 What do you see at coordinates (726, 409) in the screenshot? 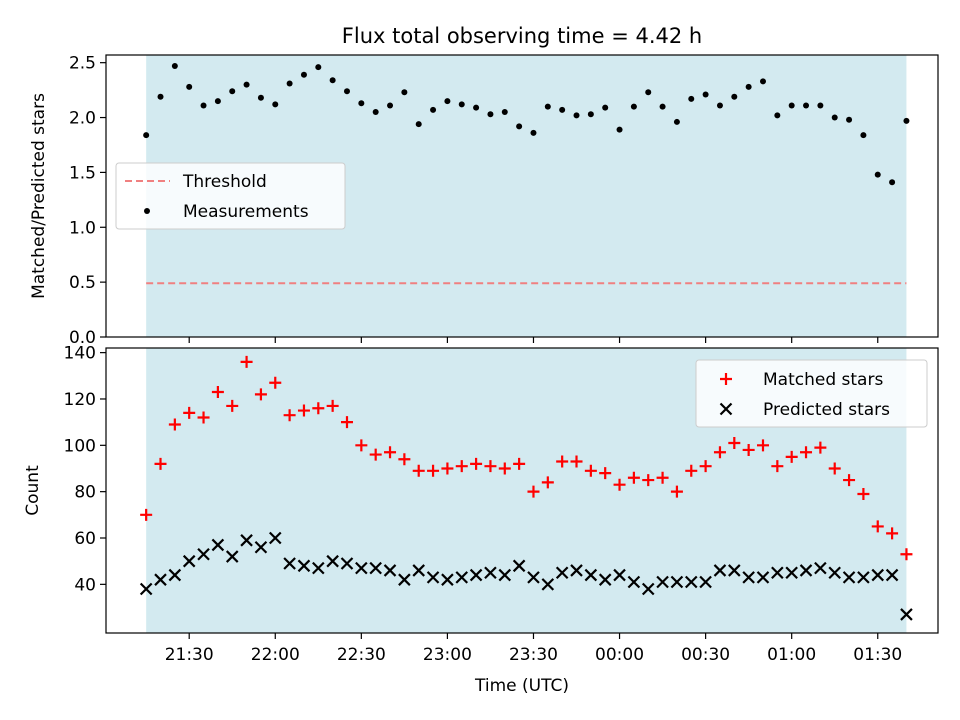
I see `legend-predicted-swatch` at bounding box center [726, 409].